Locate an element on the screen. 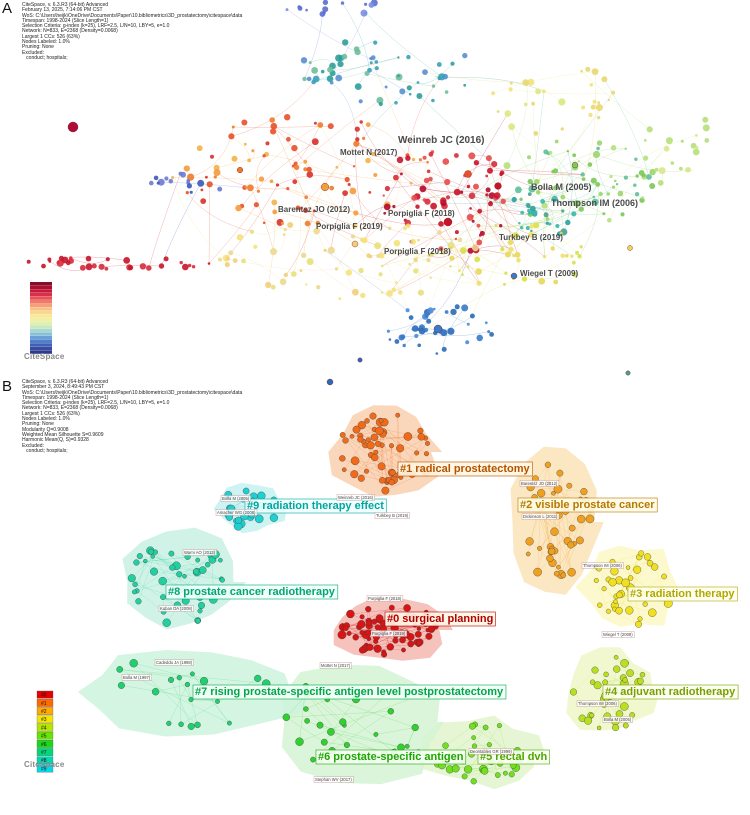 The image size is (750, 815). highlight-reference-node is located at coordinates (575, 165).